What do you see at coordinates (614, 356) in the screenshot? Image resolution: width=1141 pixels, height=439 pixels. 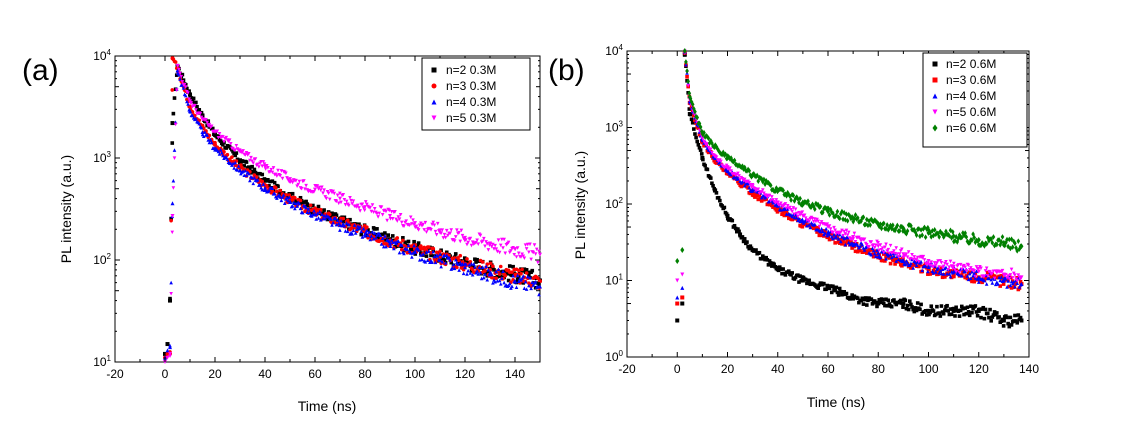 I see `y-tick-label: 100` at bounding box center [614, 356].